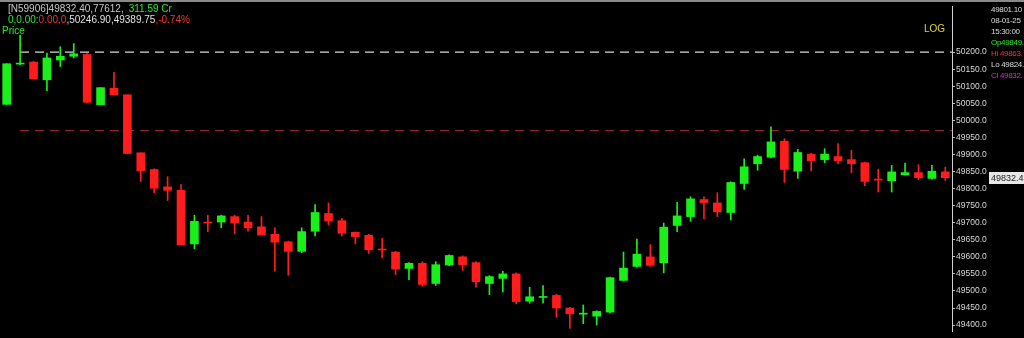 This screenshot has width=1024, height=338. What do you see at coordinates (49, 19) in the screenshot?
I see `annotation: 0.00,` at bounding box center [49, 19].